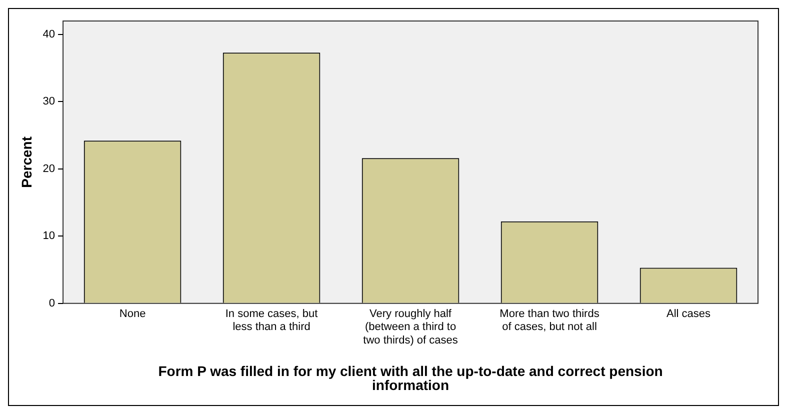 This screenshot has height=414, width=787. What do you see at coordinates (26, 162) in the screenshot?
I see `y-axis-title: Percent` at bounding box center [26, 162].